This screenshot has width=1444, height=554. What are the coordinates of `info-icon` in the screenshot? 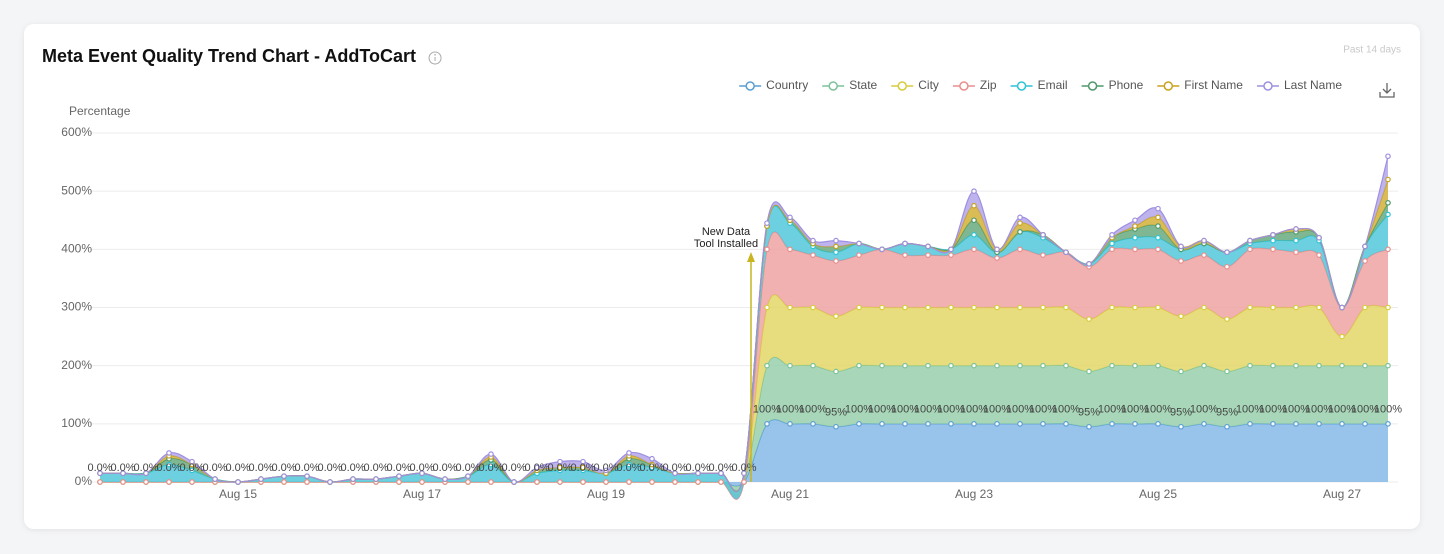 It's located at (435, 58).